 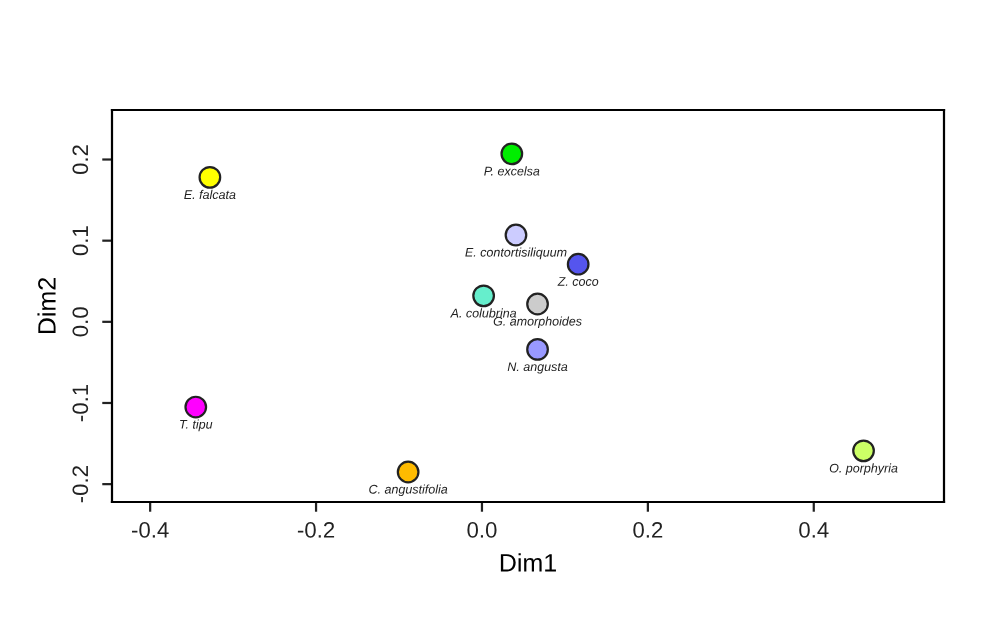 I want to click on y-tick-label: -0.2, so click(x=80, y=484).